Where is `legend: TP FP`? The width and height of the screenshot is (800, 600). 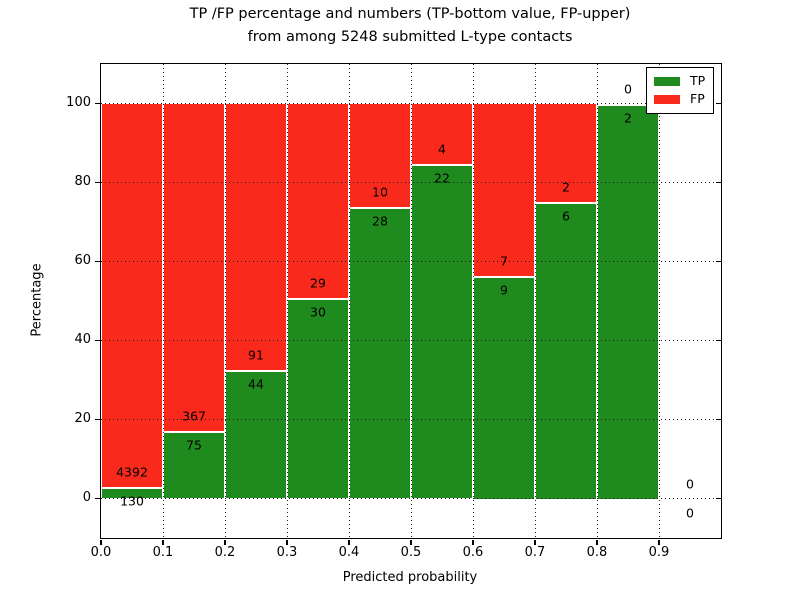
legend: TP FP is located at coordinates (680, 90).